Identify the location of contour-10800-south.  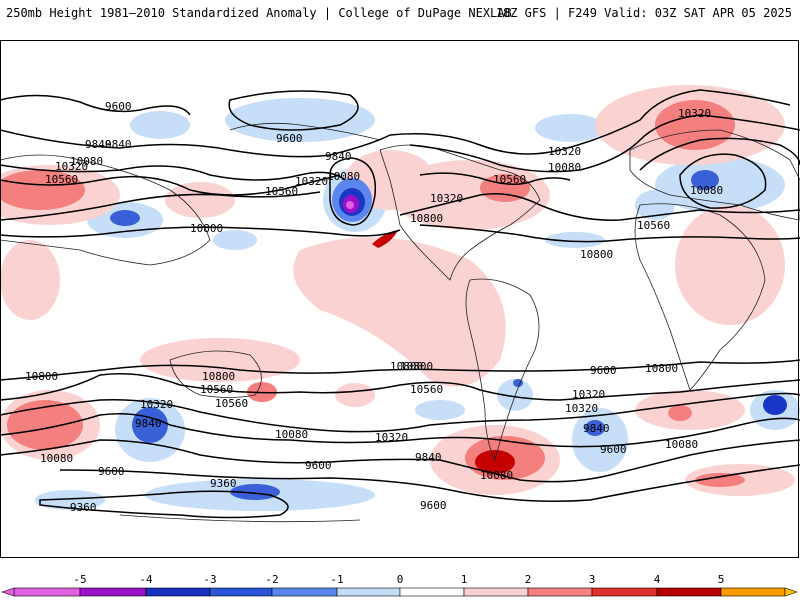
(400, 370).